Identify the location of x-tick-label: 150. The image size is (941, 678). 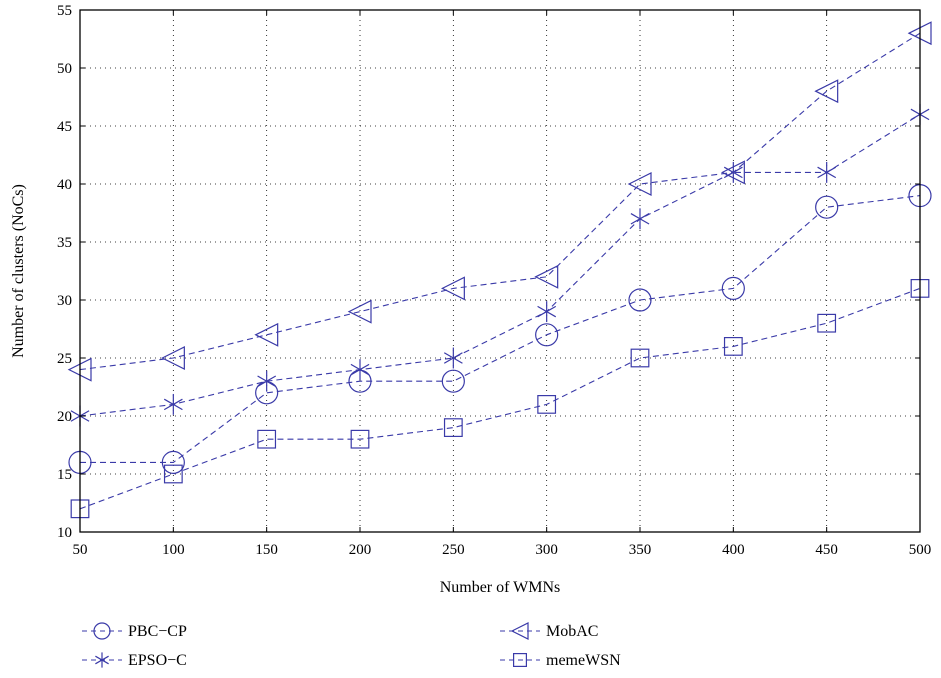
(266, 550).